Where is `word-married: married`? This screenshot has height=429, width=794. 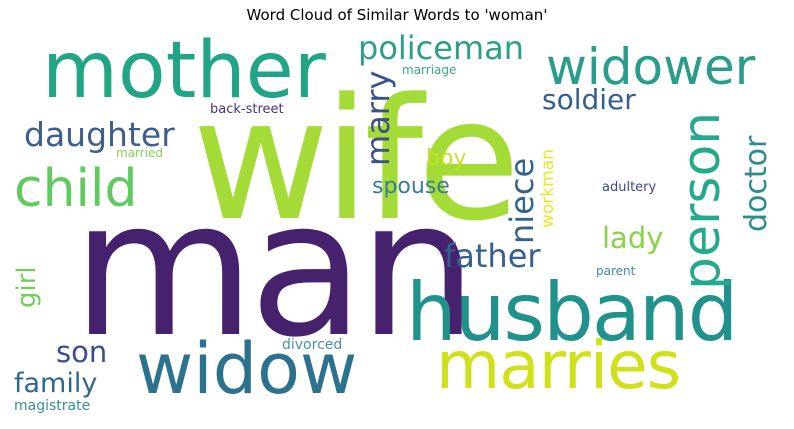 word-married: married is located at coordinates (140, 153).